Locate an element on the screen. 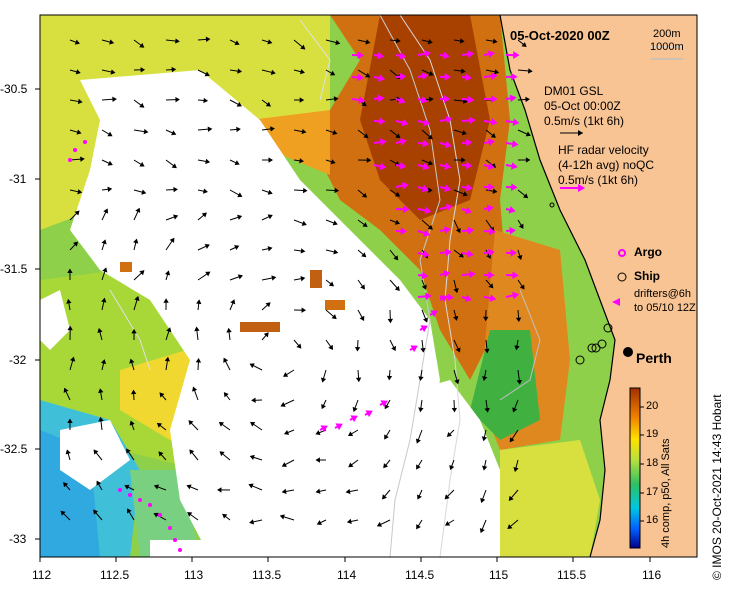 The height and width of the screenshot is (592, 739). lon-tick-115: 115 is located at coordinates (499, 575).